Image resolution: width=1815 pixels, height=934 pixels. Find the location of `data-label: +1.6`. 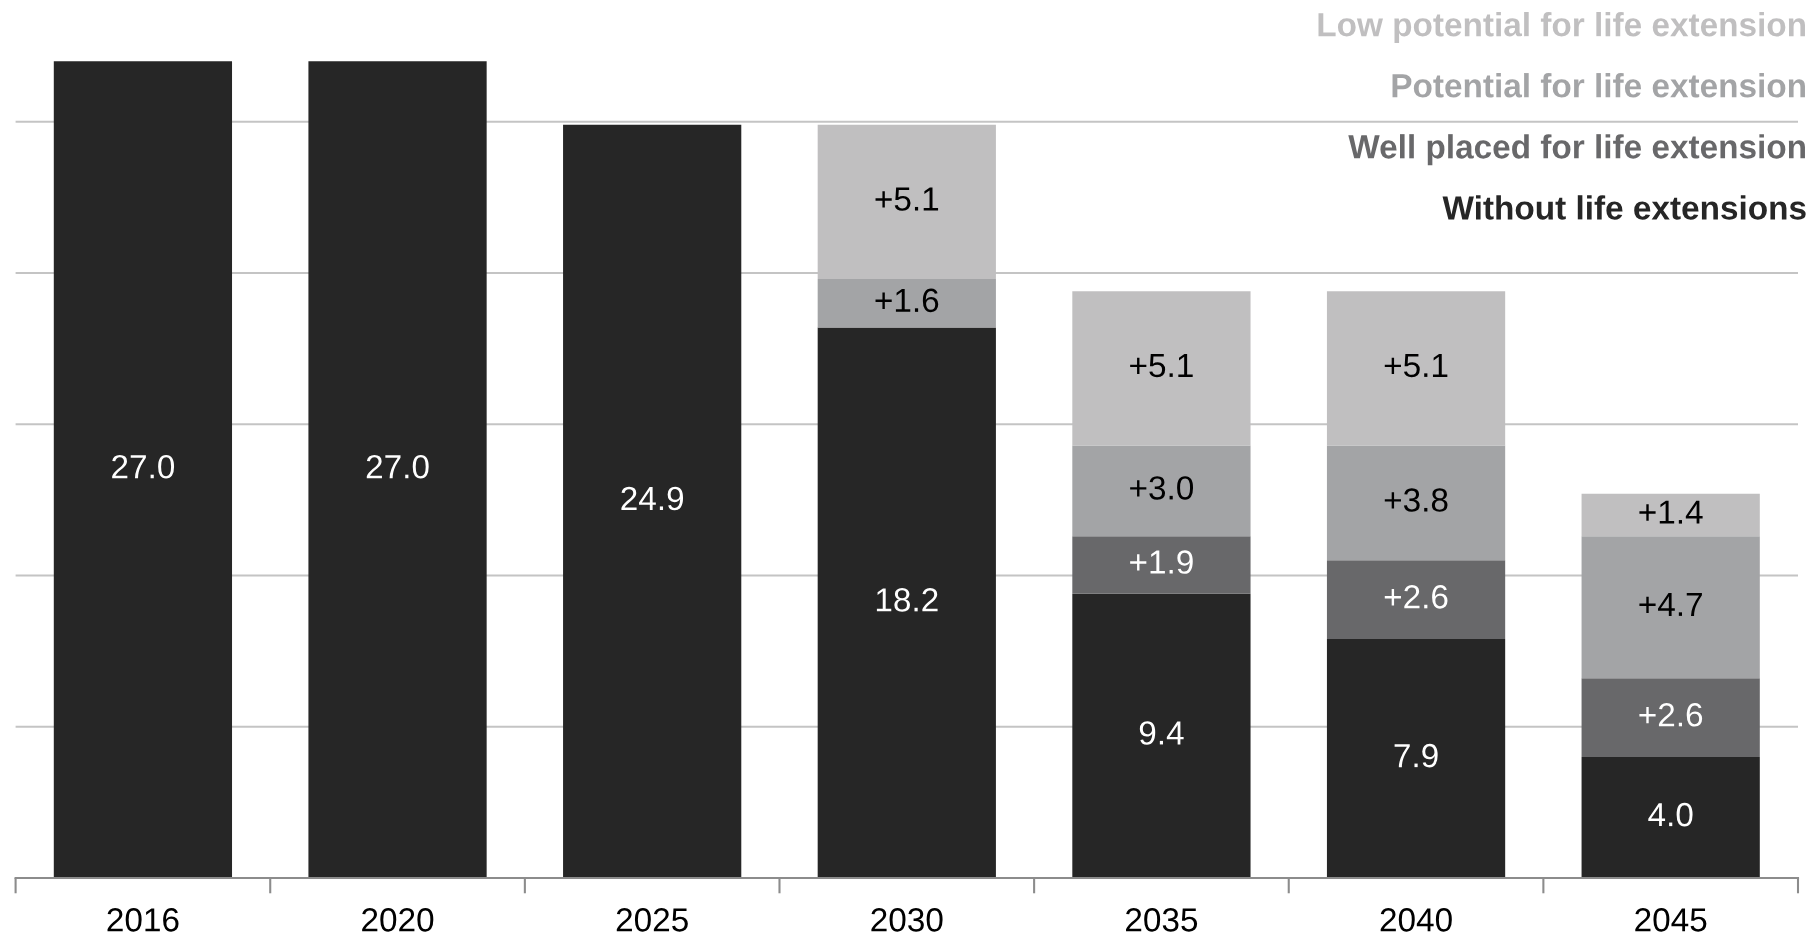

data-label: +1.6 is located at coordinates (907, 300).